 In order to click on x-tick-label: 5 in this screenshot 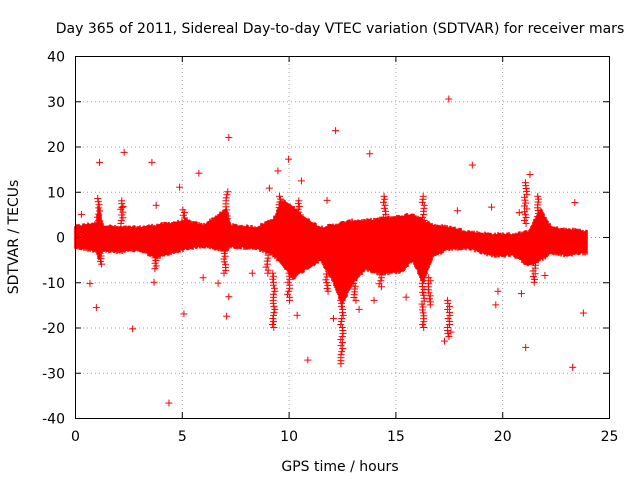, I will do `click(182, 437)`.